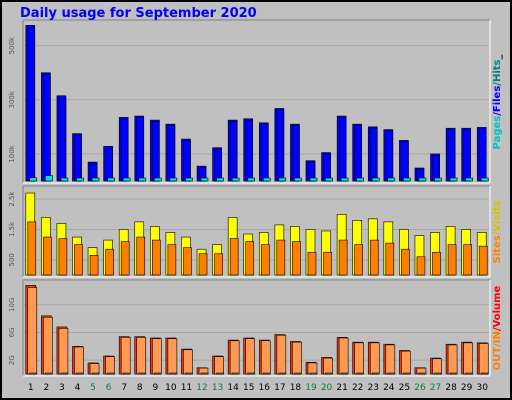  Describe the element at coordinates (12, 360) in the screenshot. I see `panel-3-tick-label-1: 2G` at that location.